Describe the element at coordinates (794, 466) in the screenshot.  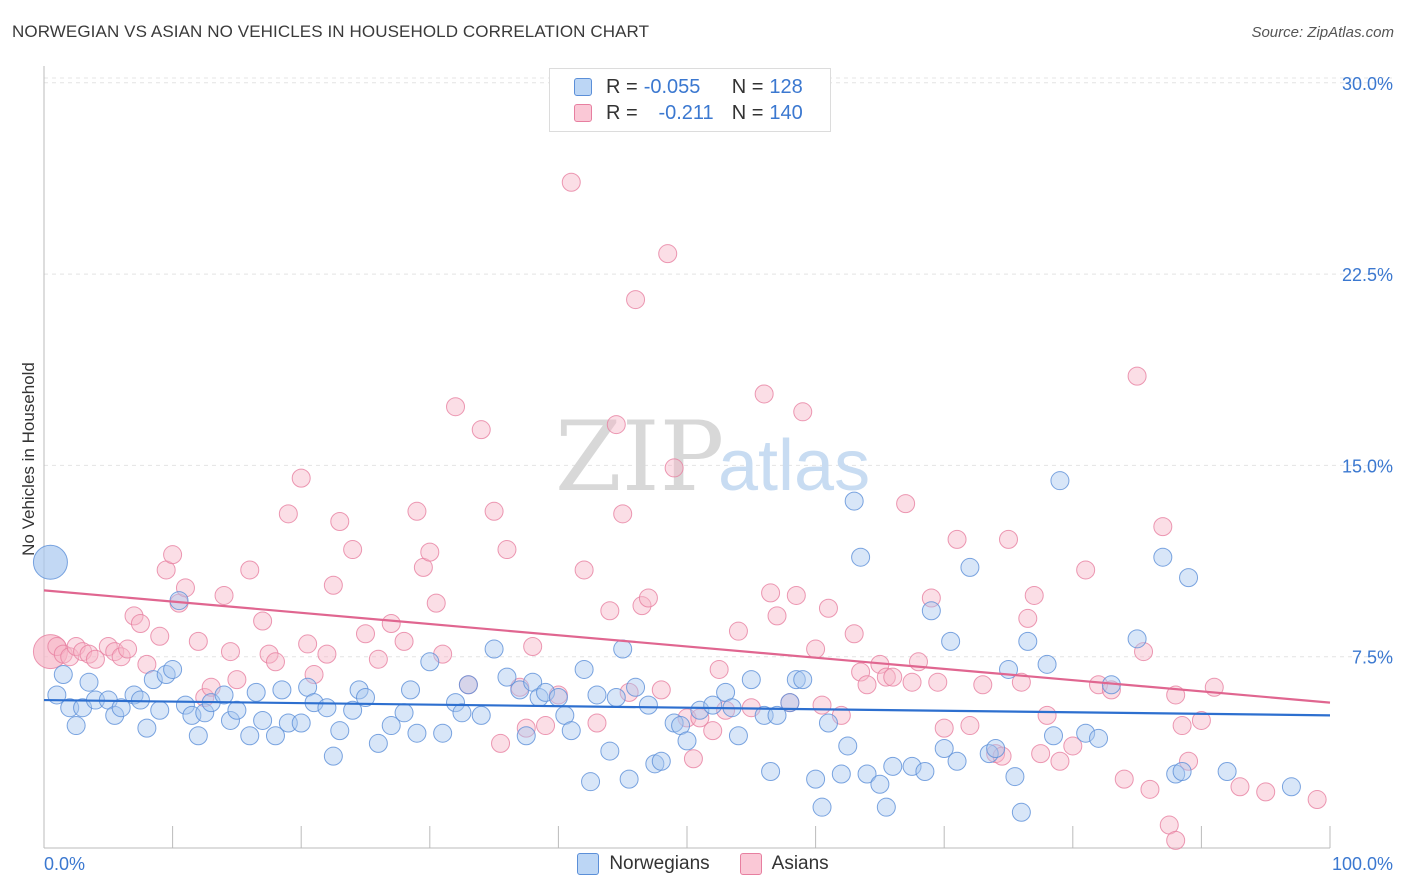
I see `watermark-atlas: atlas` at that location.